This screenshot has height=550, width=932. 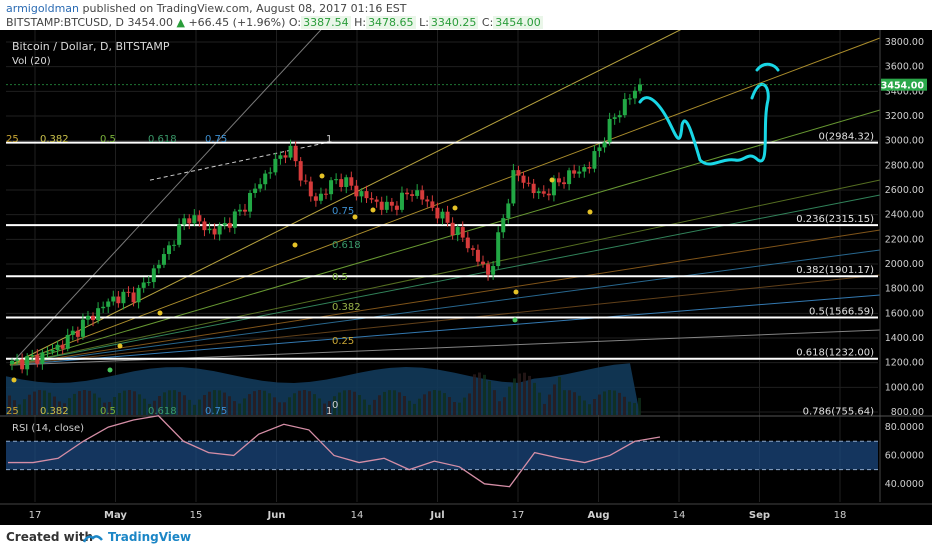 I want to click on fan-label-middle: 0.75, so click(x=343, y=211).